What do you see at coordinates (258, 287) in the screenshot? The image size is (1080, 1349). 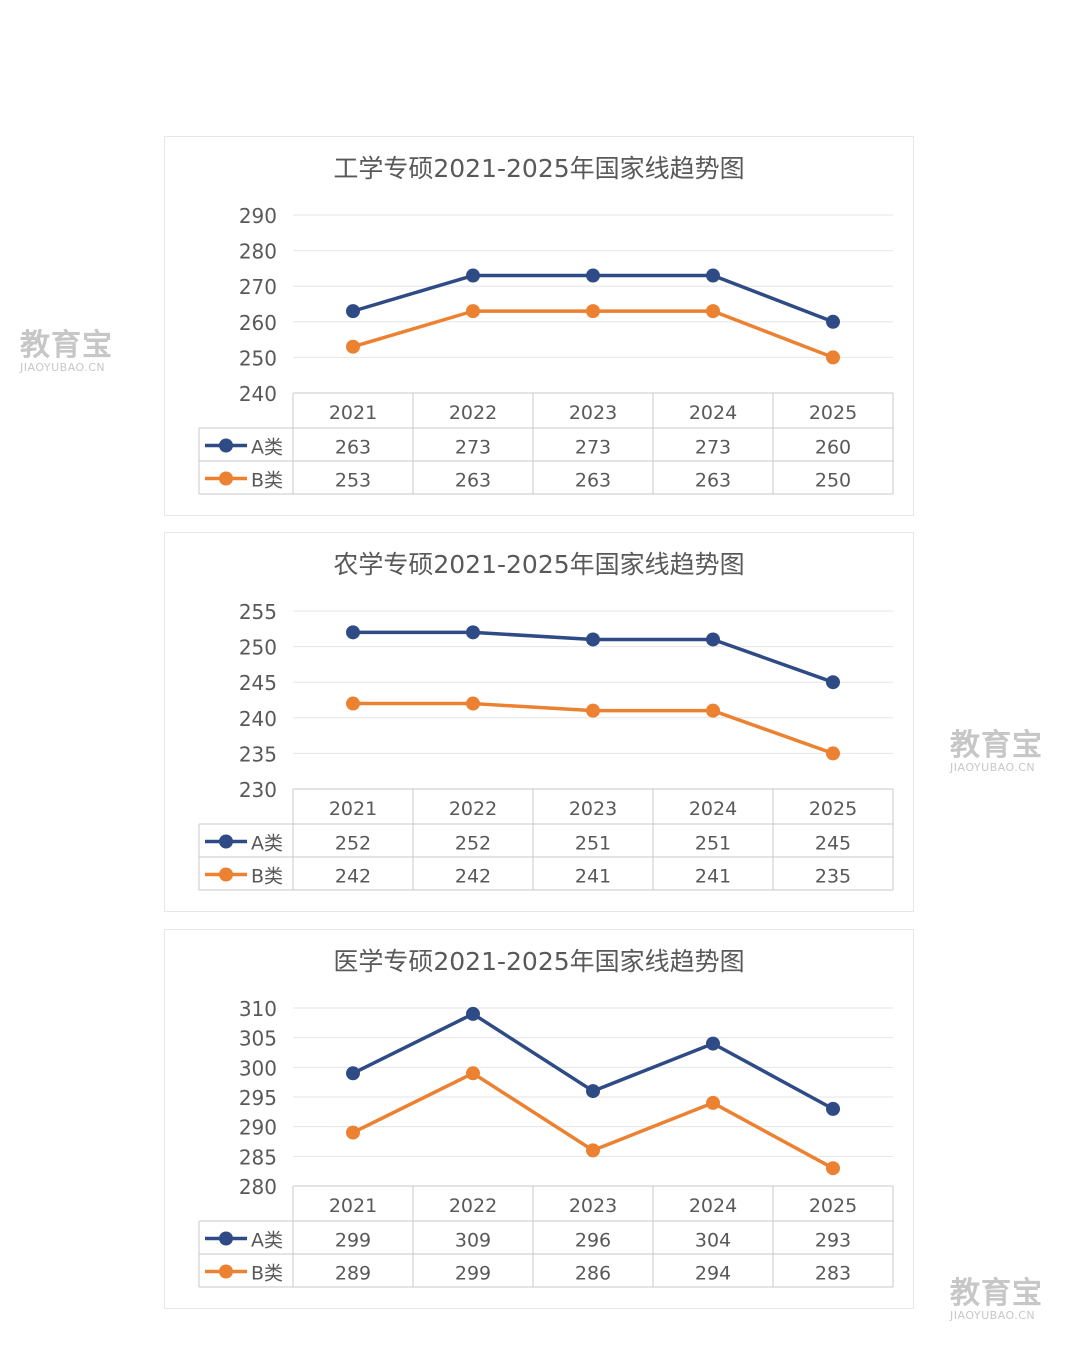 I see `y-tick-label: 270` at bounding box center [258, 287].